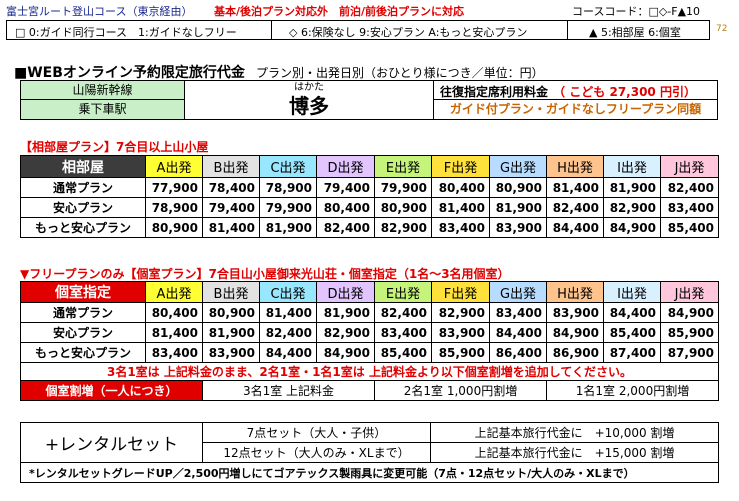 This screenshot has width=739, height=501. I want to click on rental-row-12: 12点セット（大人のみ・XLまで） 上記基本旅行代金に +15,000 割増, so click(370, 452).